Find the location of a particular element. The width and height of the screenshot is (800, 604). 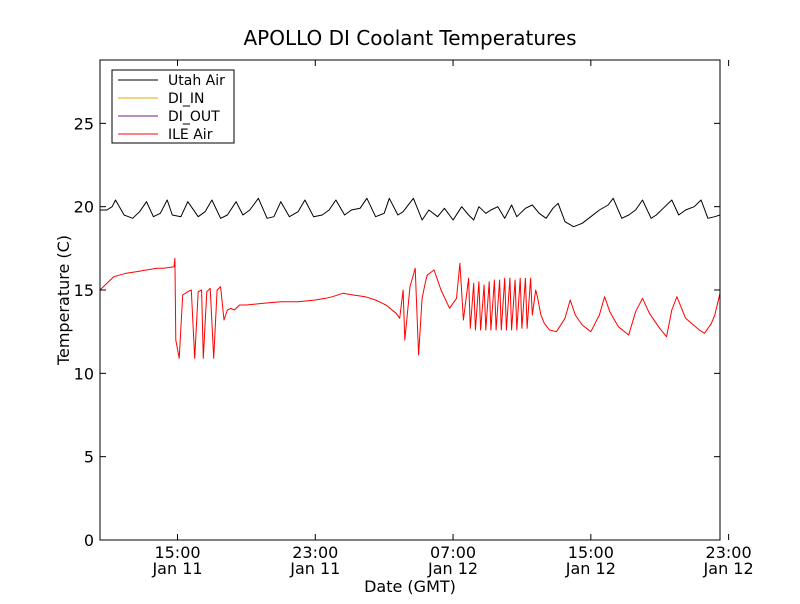

legend-label-di-out: DI_OUT is located at coordinates (194, 117).